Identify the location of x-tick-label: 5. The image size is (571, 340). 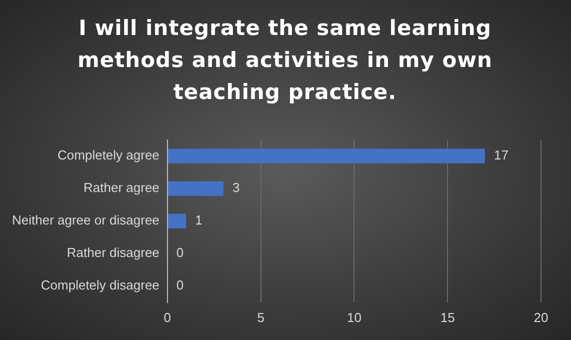
(260, 317).